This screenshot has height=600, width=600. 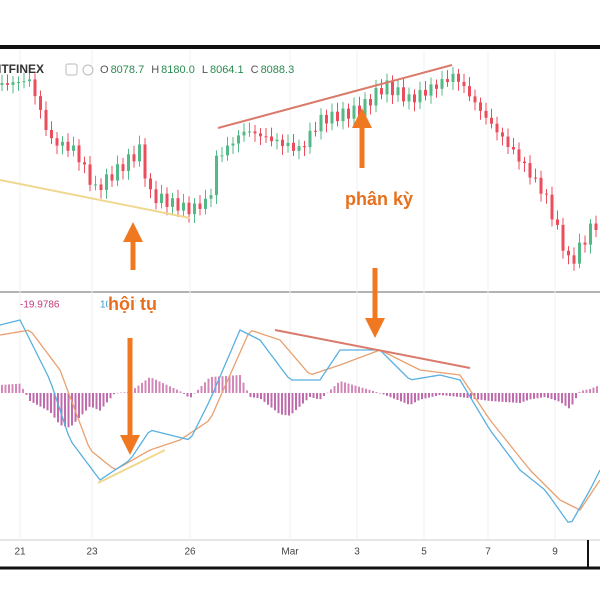 I want to click on macd-value: -19.9786, so click(x=40, y=305).